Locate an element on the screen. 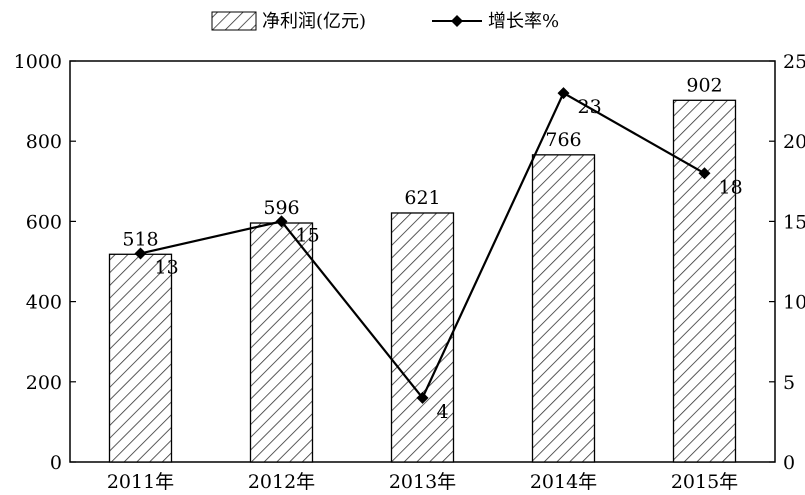  y-right-tick-label: 25 is located at coordinates (794, 62).